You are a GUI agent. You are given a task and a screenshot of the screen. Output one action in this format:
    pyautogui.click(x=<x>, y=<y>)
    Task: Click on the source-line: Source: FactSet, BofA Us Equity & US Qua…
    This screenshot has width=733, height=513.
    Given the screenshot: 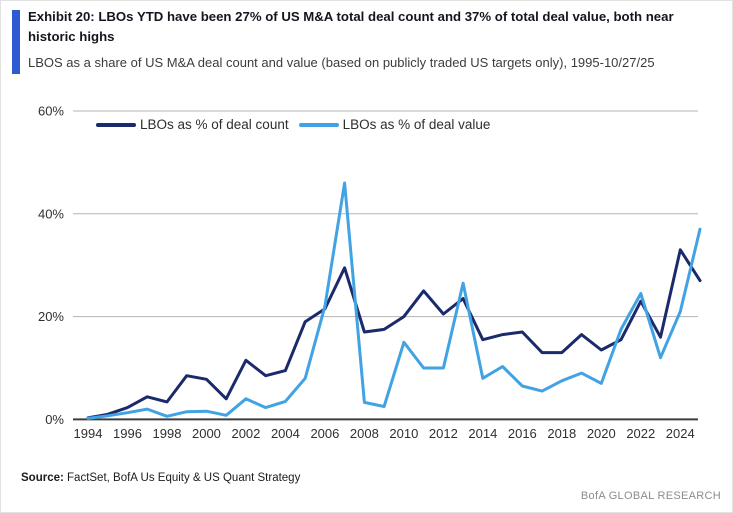 What is the action you would take?
    pyautogui.click(x=160, y=478)
    